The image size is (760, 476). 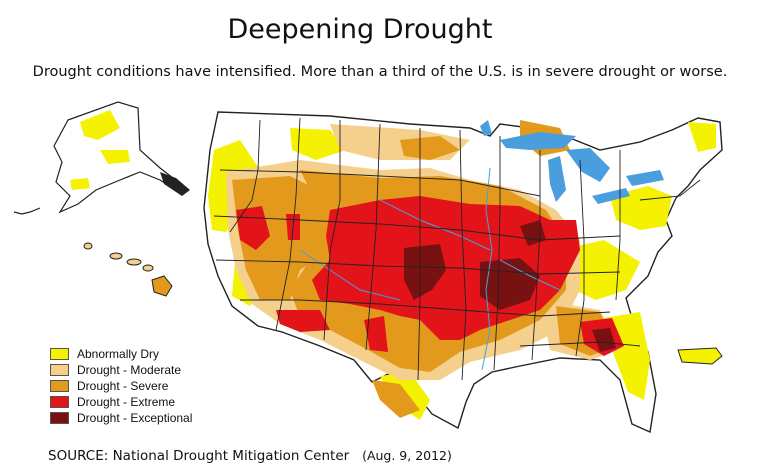 I want to click on legend-item-severe: Drought - Severe, so click(x=121, y=385).